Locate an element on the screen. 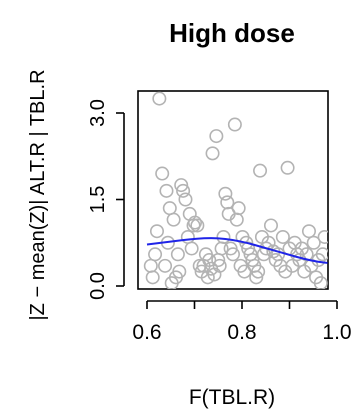 This screenshot has width=354, height=416. y-tick-label: 1.5 is located at coordinates (98, 200).